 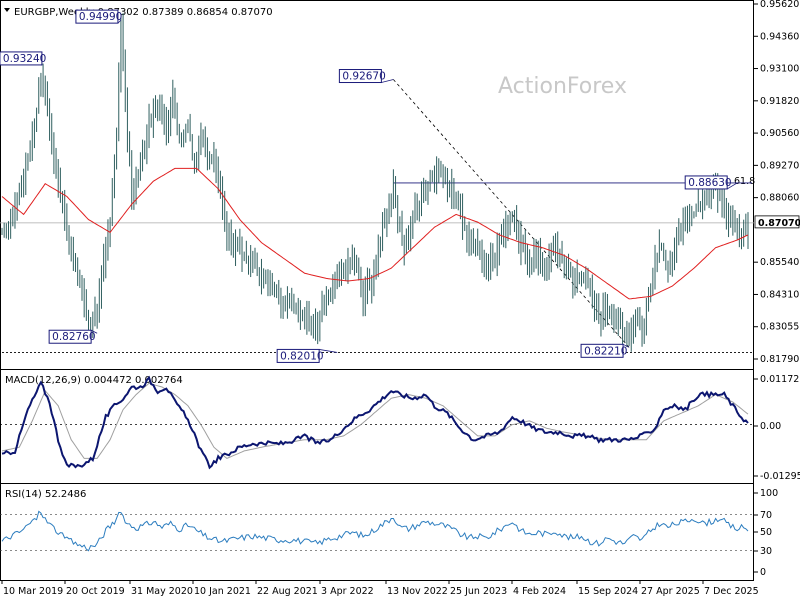 What do you see at coordinates (417, 591) in the screenshot?
I see `time-axis-tick: 13 Nov 2022` at bounding box center [417, 591].